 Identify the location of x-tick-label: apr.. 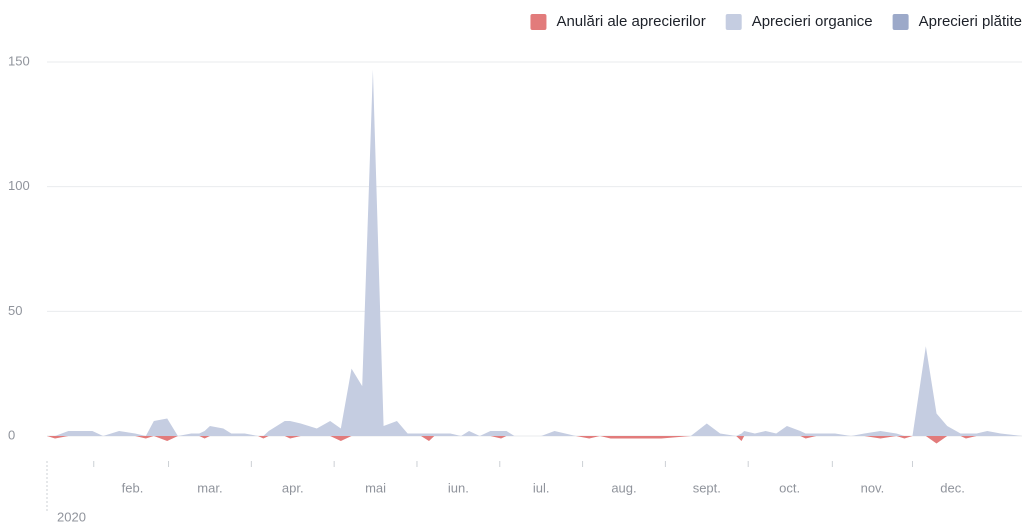
(293, 487).